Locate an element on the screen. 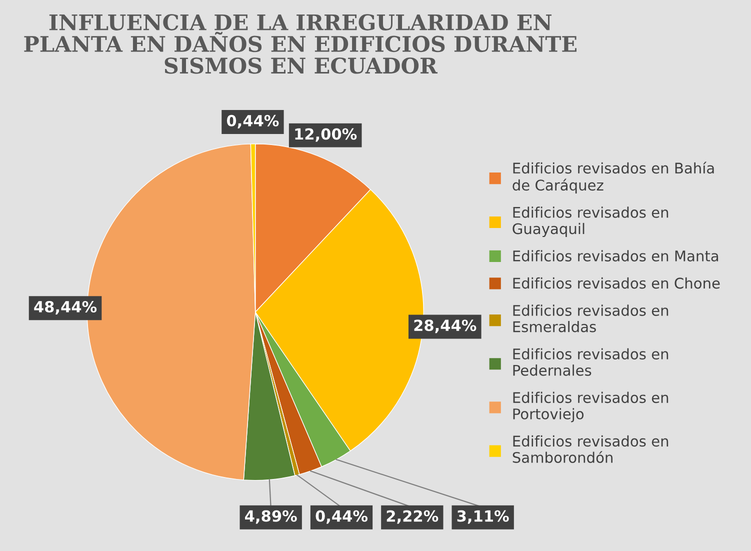  legend-label: Edificios revisados en Pedernales is located at coordinates (590, 362).